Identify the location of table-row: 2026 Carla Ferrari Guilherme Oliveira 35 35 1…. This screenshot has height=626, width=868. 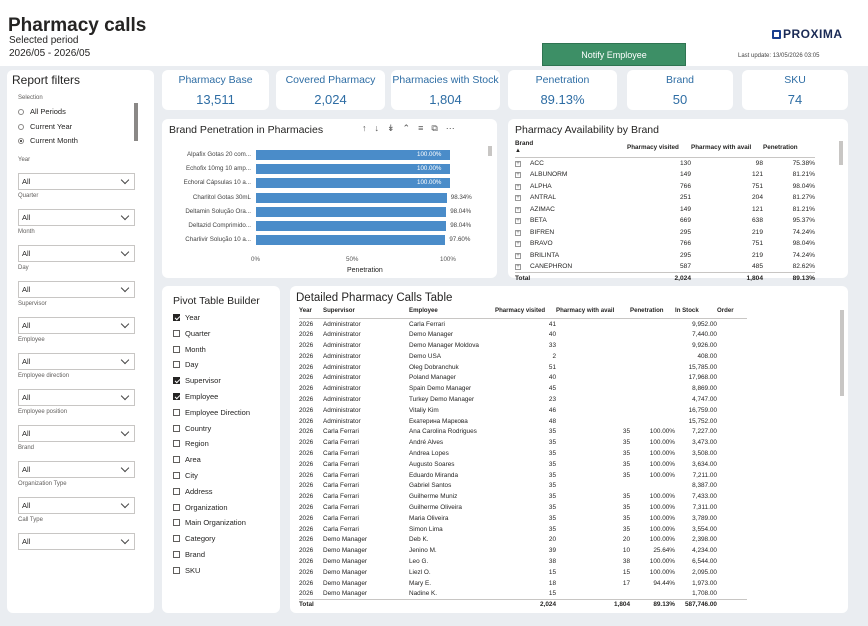
(523, 507).